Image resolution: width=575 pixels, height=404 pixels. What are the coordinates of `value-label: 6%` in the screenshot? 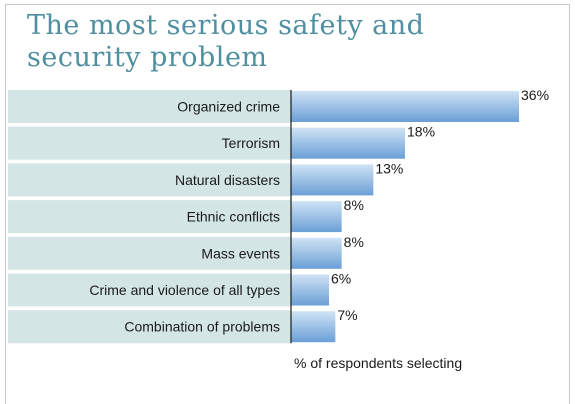 It's located at (341, 279).